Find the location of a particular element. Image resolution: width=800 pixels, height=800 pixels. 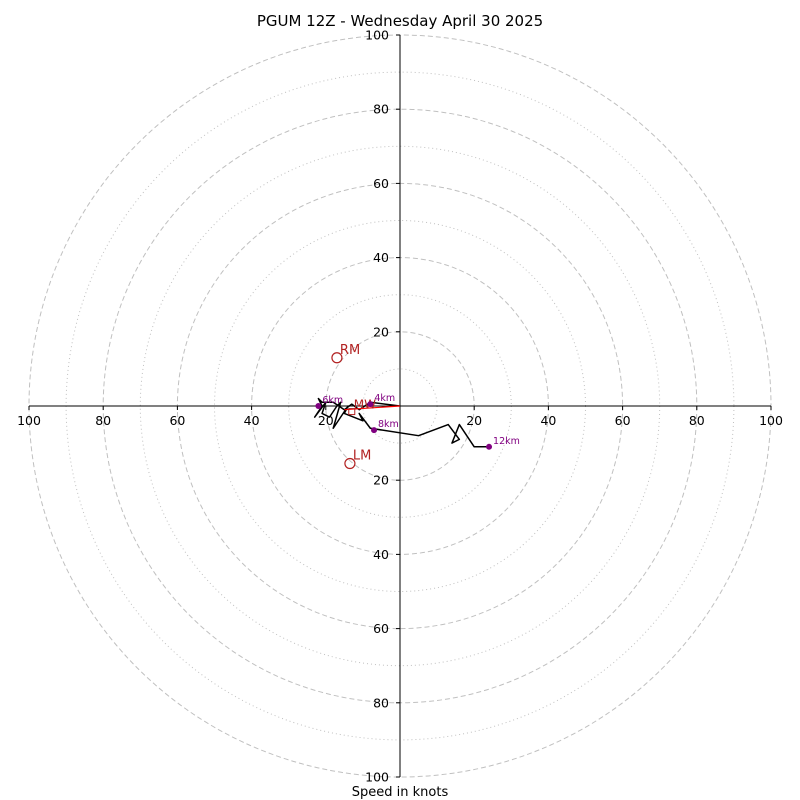

shear-line is located at coordinates (372, 408).